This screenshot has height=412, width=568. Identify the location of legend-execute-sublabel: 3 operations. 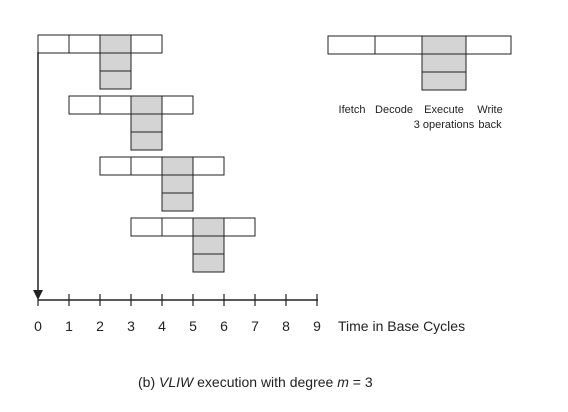
(444, 125).